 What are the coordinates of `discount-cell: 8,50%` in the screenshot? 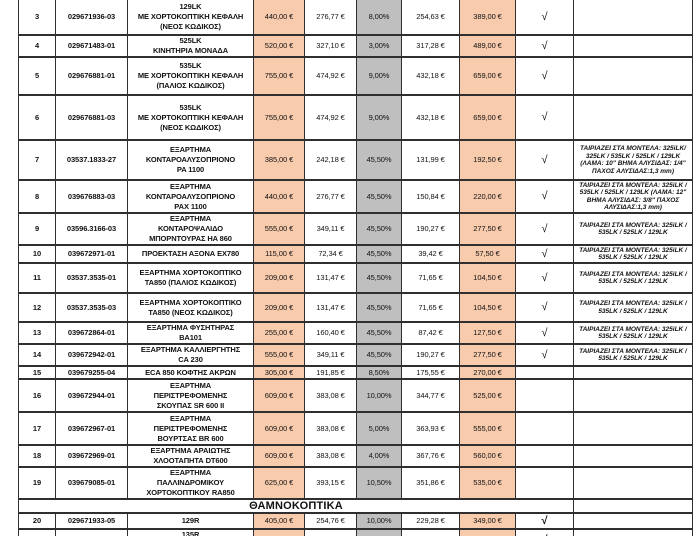 It's located at (379, 372).